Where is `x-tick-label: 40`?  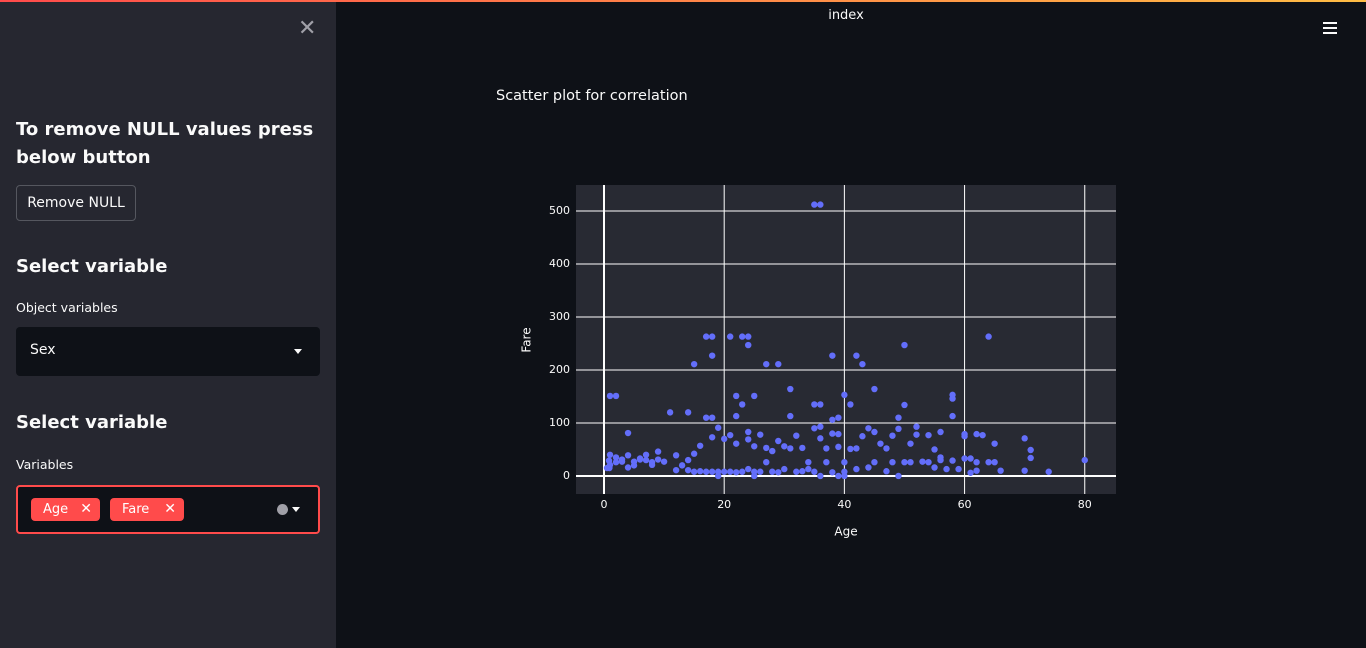 x-tick-label: 40 is located at coordinates (844, 504).